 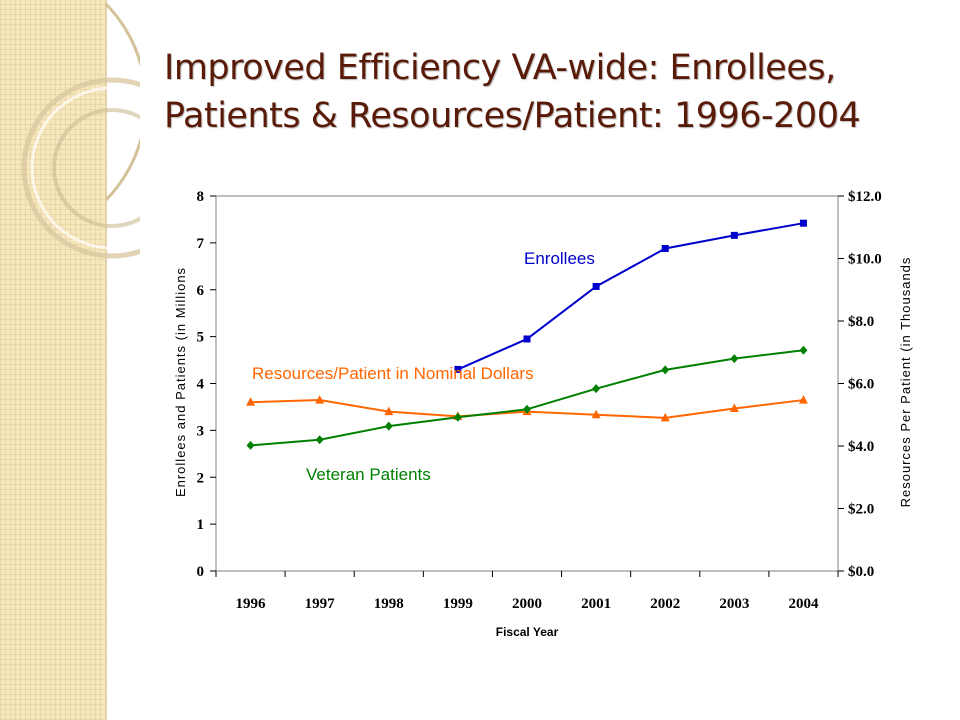 I want to click on x-axis-title: Fiscal Year, so click(x=527, y=632).